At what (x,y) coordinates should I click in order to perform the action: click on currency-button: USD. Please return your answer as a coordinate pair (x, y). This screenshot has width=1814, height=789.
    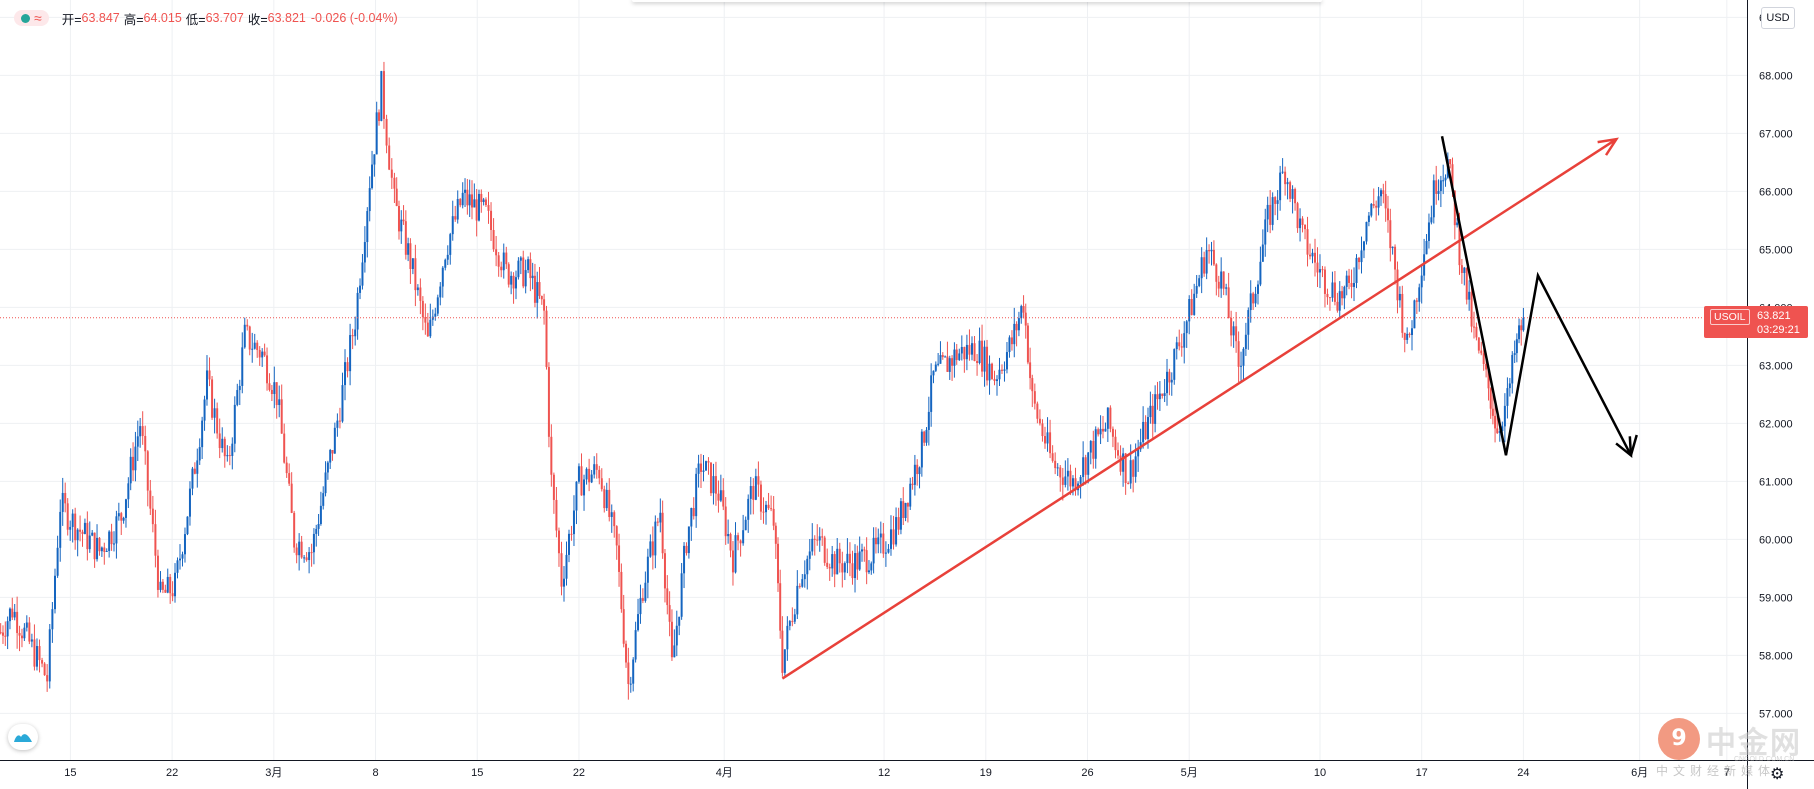
    Looking at the image, I should click on (1778, 18).